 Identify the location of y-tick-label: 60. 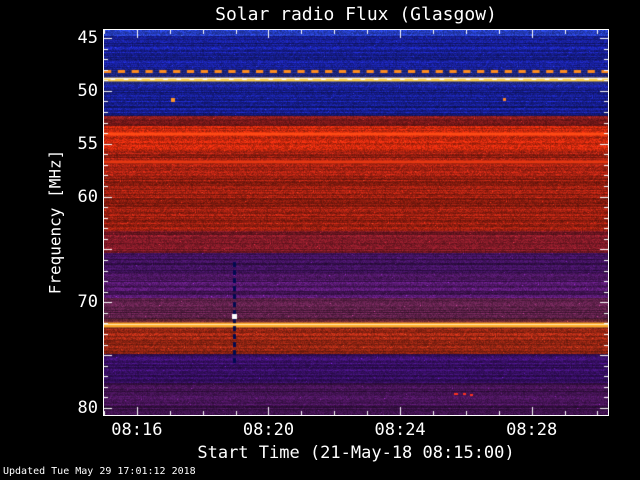
(87, 196).